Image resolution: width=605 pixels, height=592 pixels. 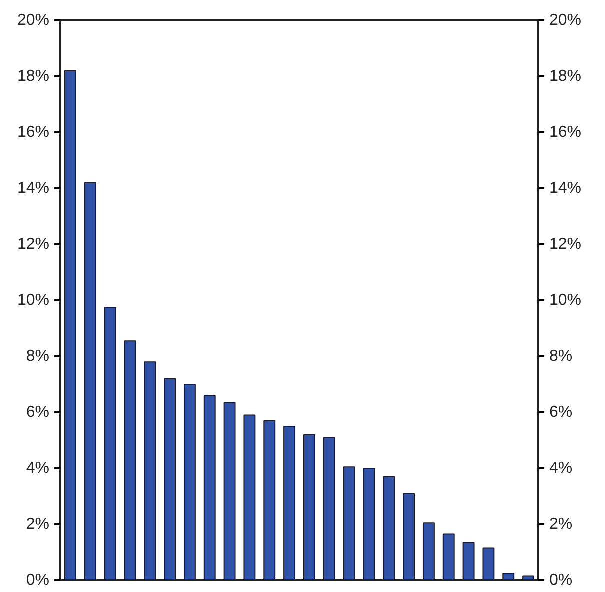 I want to click on y2-tick-label: 4%, so click(x=561, y=468).